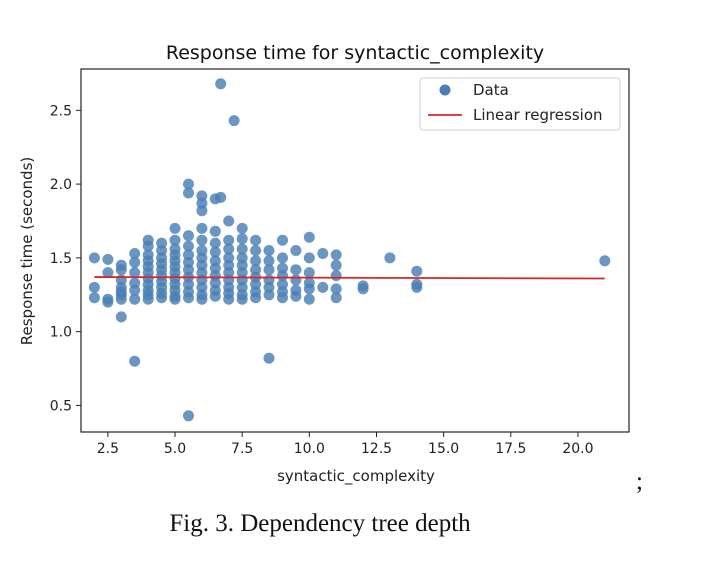  Describe the element at coordinates (61, 111) in the screenshot. I see `y-tick-label: 2.5` at that location.